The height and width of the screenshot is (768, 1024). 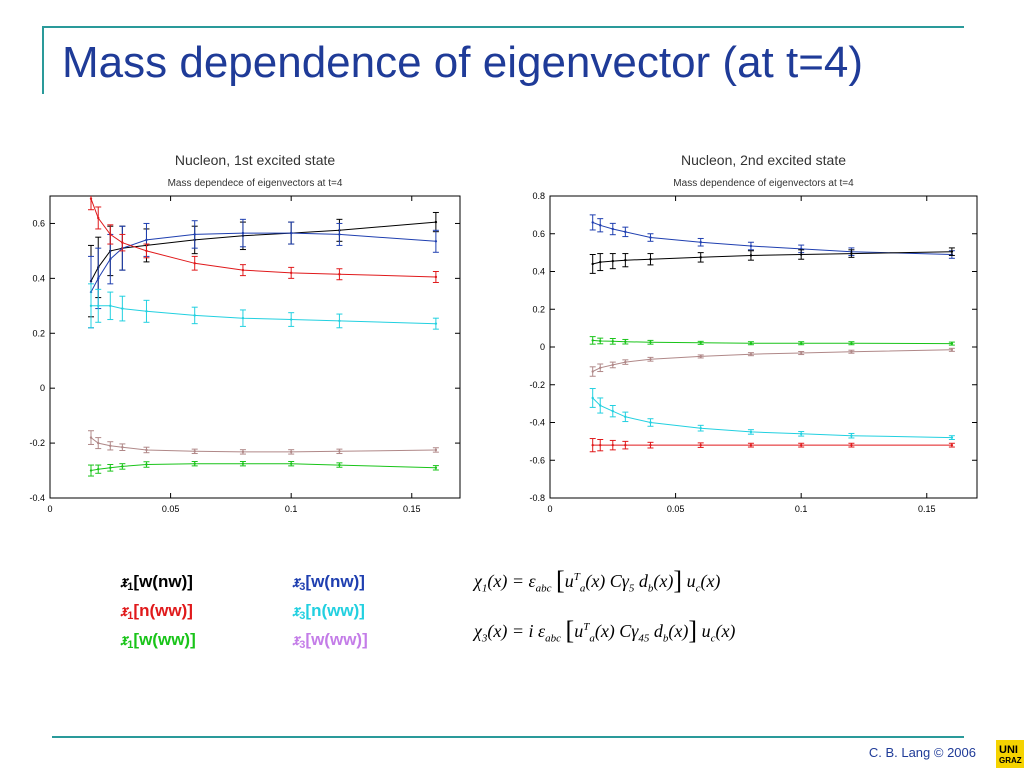 What do you see at coordinates (38, 333) in the screenshot?
I see `y-tick-label: 0.2` at bounding box center [38, 333].